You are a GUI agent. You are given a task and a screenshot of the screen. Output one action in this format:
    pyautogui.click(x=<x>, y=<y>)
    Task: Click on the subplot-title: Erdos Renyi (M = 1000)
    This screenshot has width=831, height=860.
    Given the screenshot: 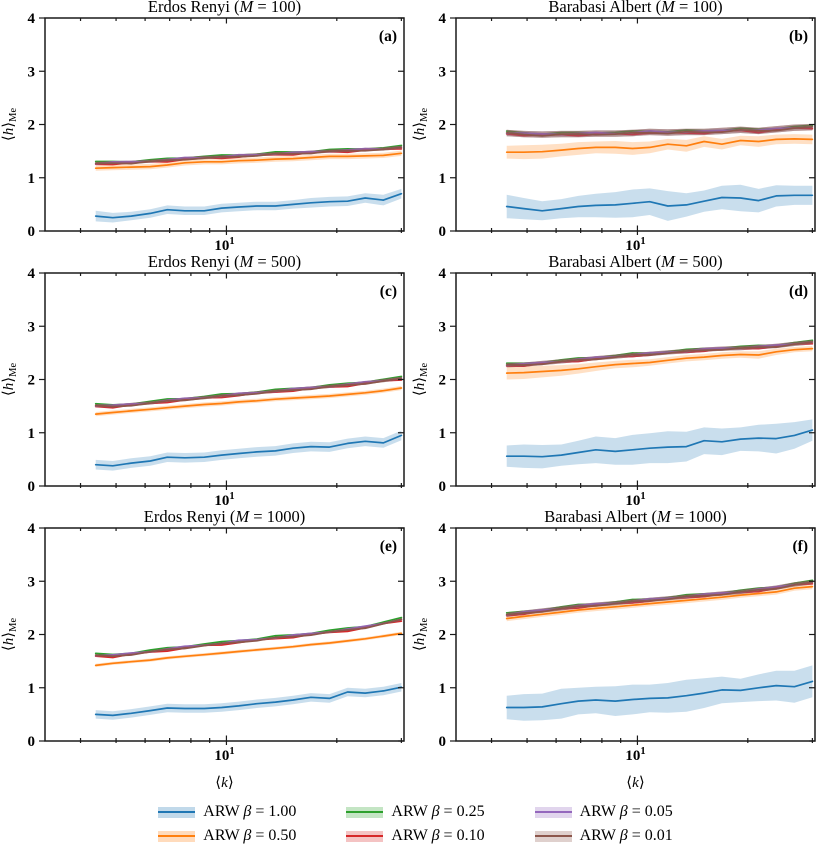 What is the action you would take?
    pyautogui.click(x=224, y=518)
    